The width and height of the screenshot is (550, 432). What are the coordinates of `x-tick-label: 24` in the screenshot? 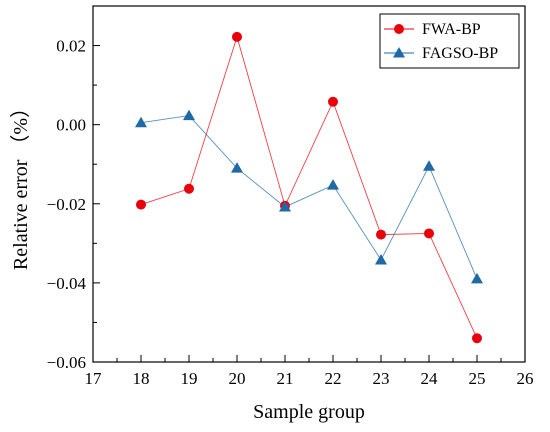 It's located at (430, 378).